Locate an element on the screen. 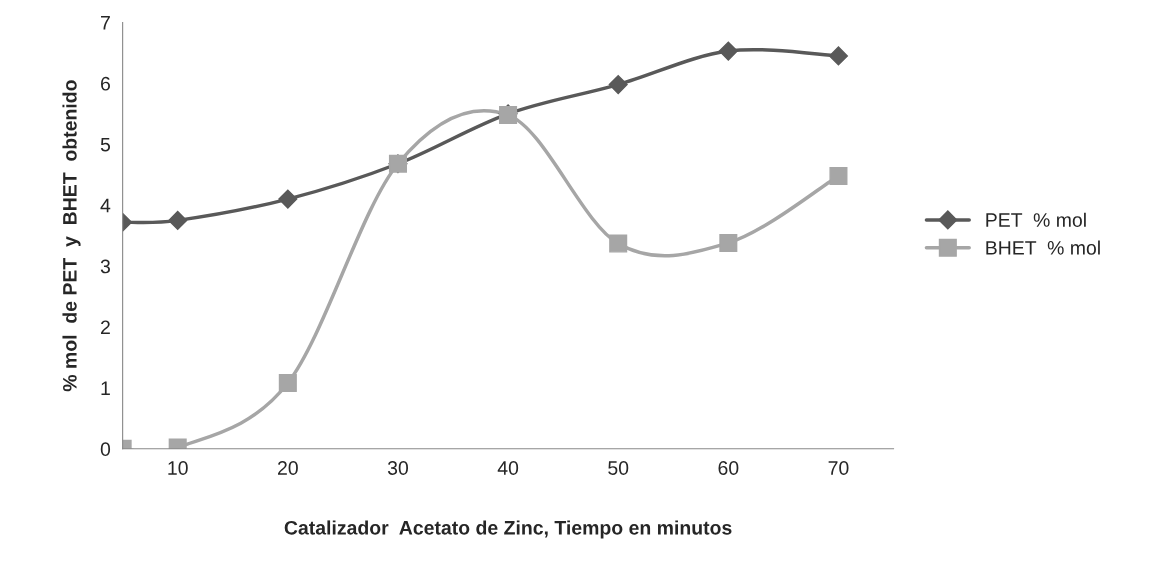 This screenshot has height=561, width=1168. legend-label: PET % mol is located at coordinates (1036, 219).